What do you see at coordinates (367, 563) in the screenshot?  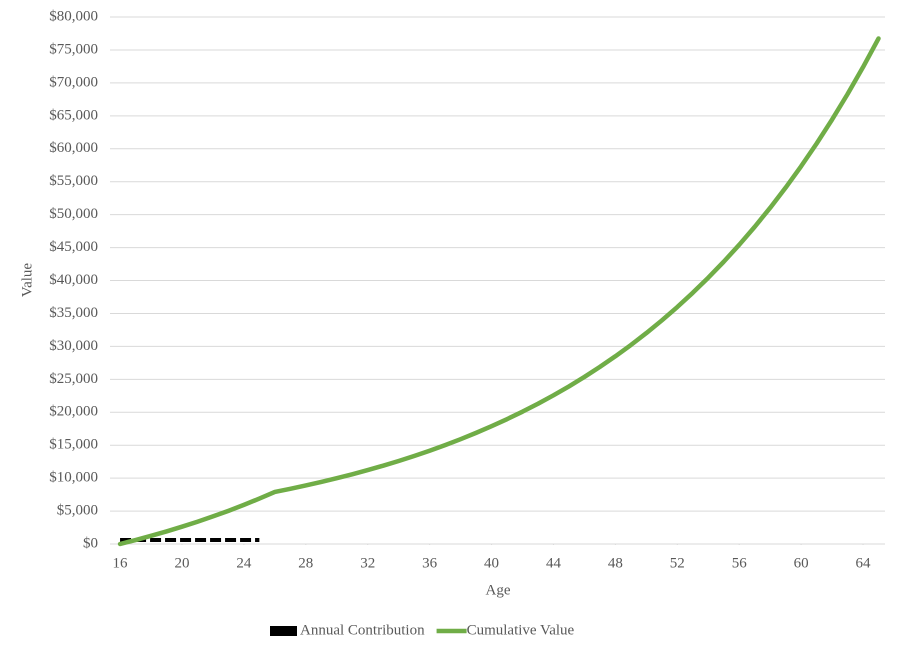 I see `x-tick-label: 32` at bounding box center [367, 563].